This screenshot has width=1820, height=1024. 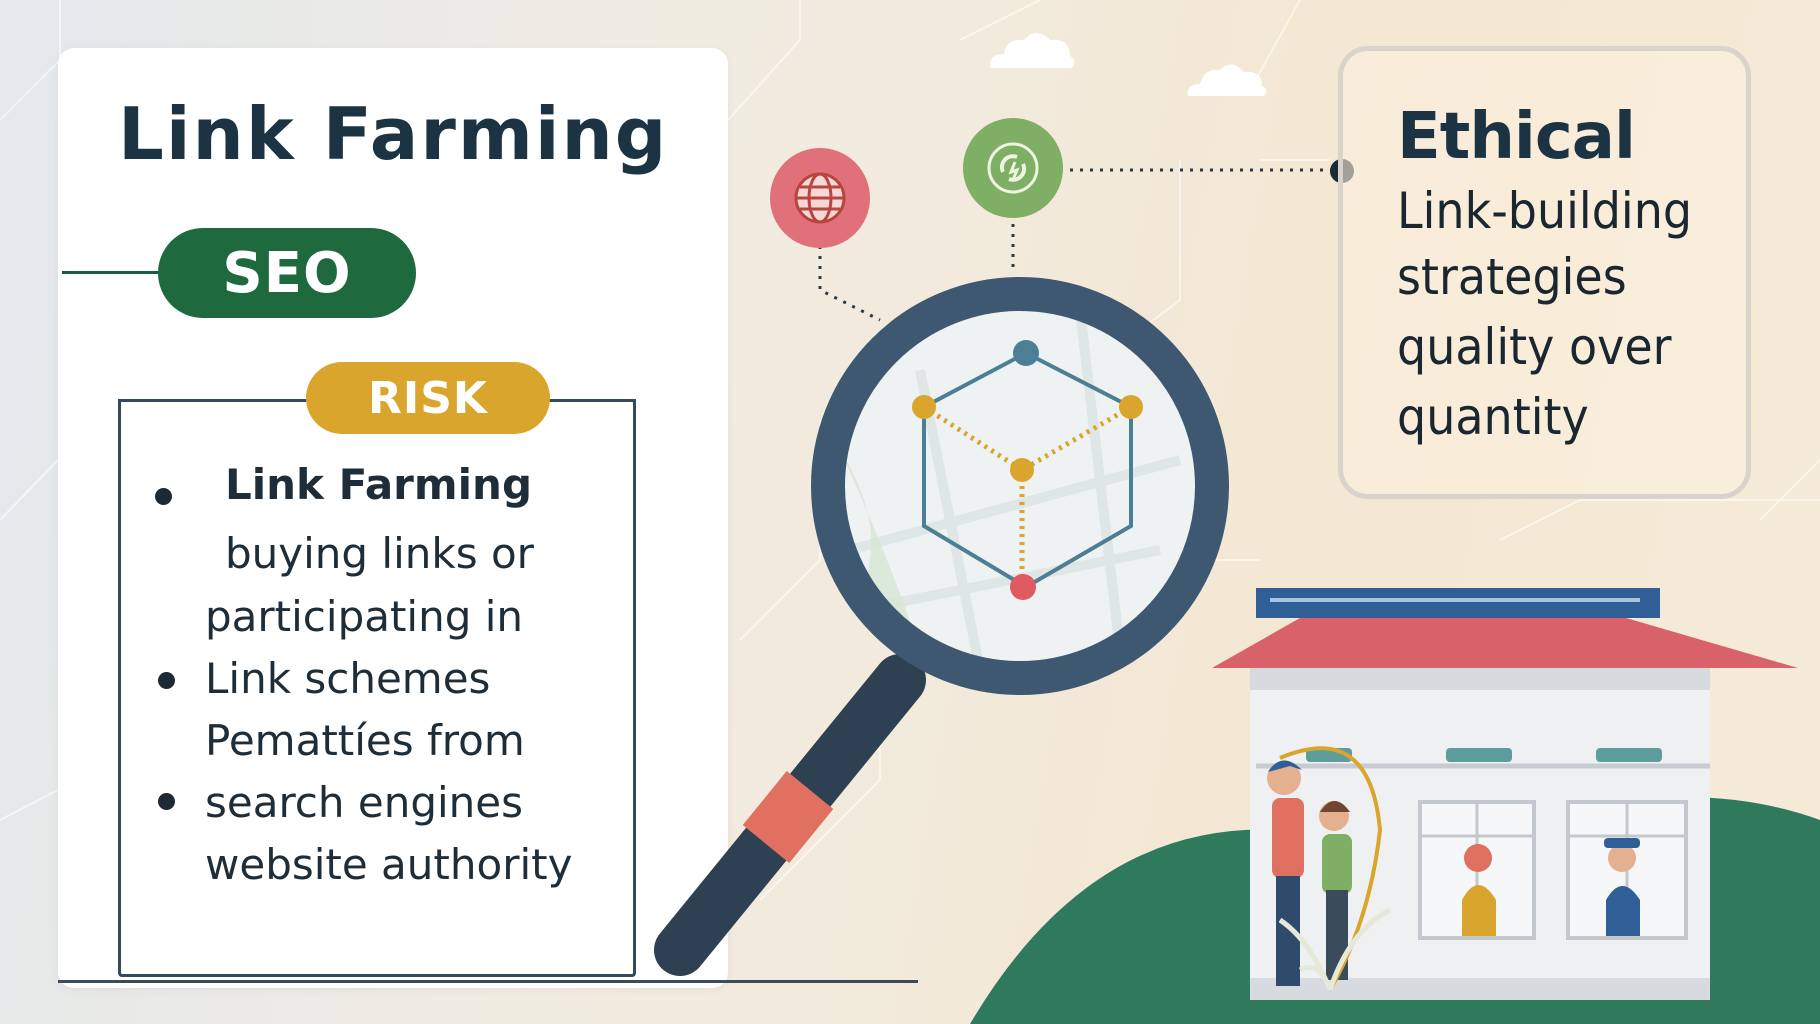 I want to click on ethical-line: strategies, so click(x=1512, y=277).